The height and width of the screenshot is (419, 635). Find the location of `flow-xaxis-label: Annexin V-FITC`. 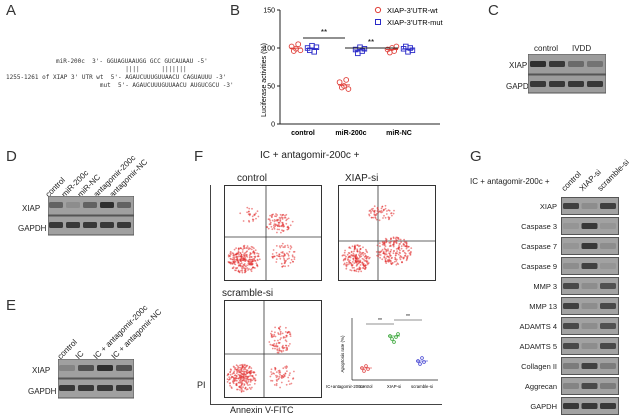

flow-xaxis-label: Annexin V-FITC is located at coordinates (262, 410).